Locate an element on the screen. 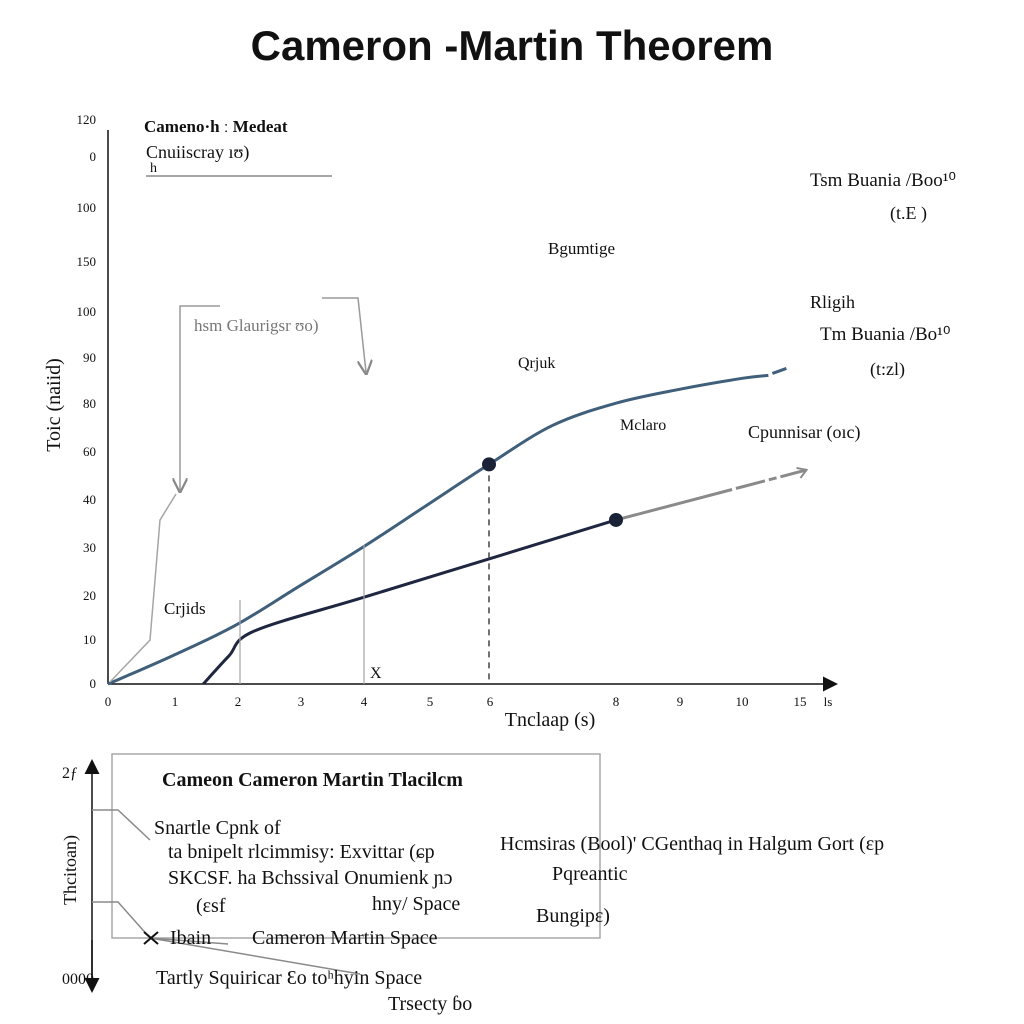 Image resolution: width=1024 pixels, height=1024 pixels. left-guide-line is located at coordinates (143, 588).